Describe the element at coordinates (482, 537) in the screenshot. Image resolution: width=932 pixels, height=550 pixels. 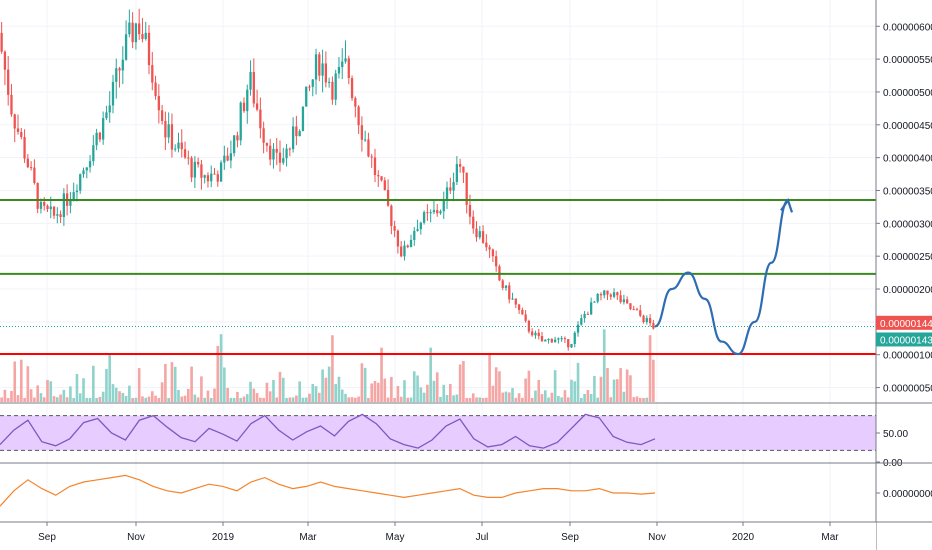
I see `time-tick-label: Jul` at that location.